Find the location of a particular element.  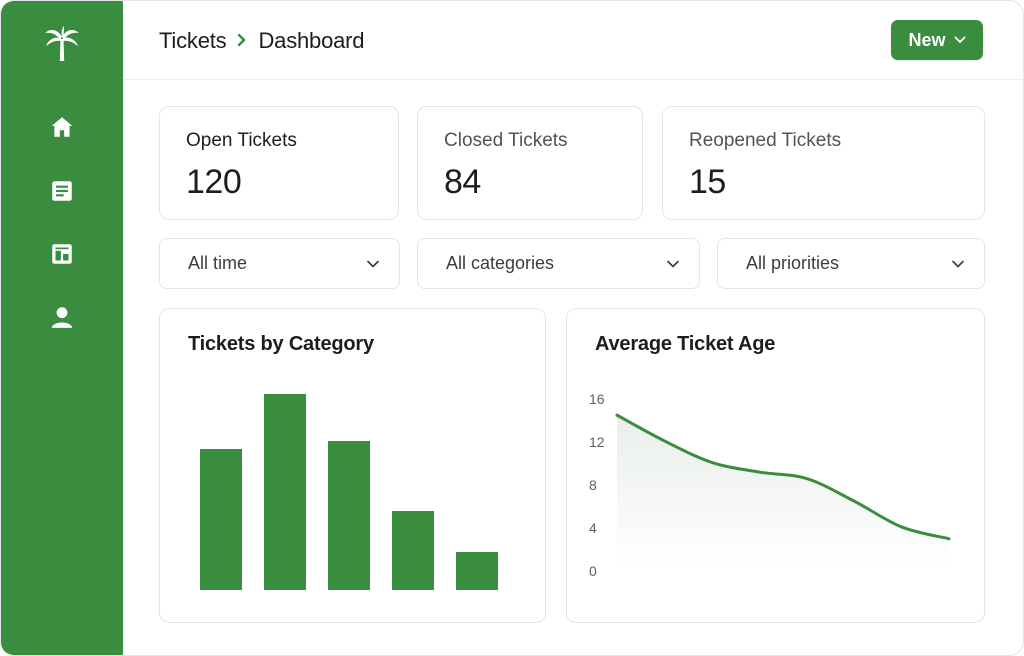

stat-value: 84 is located at coordinates (462, 182).